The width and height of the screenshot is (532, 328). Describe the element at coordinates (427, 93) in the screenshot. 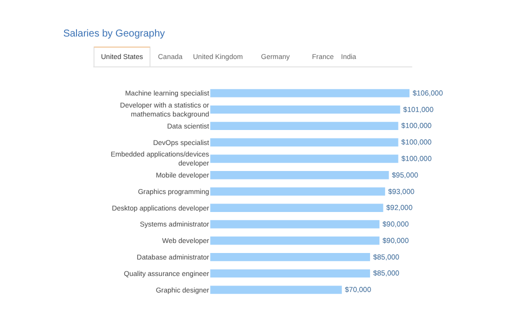

I see `data-label: $106,000` at that location.